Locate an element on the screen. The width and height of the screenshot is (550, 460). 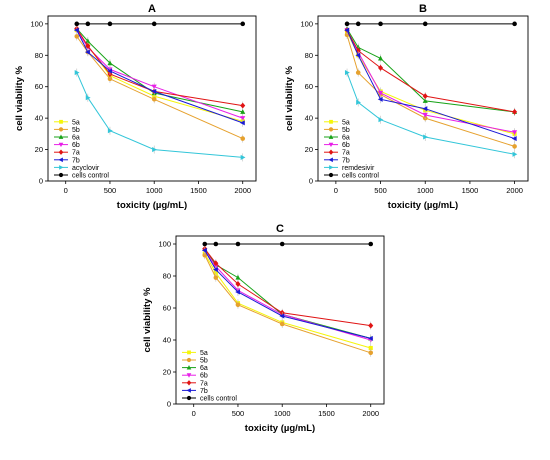
series-7b is located at coordinates (430, 84).